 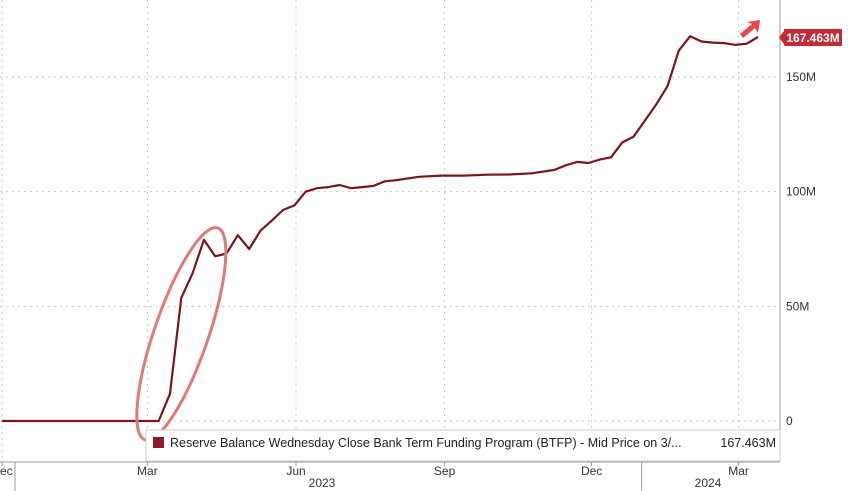 I want to click on legend-box, so click(x=463, y=445).